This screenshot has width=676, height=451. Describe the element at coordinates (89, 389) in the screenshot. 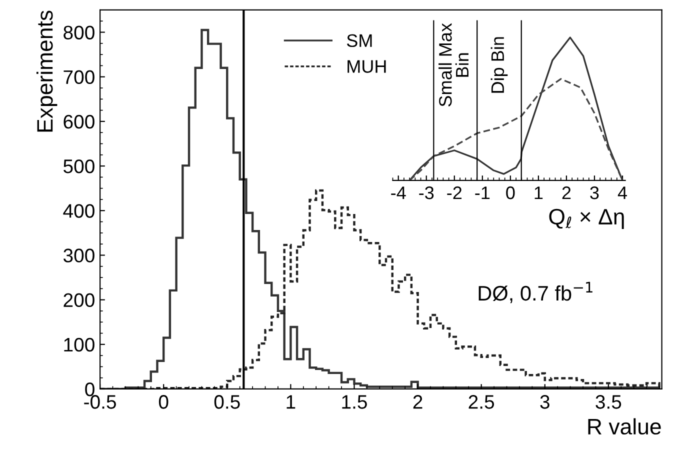

I see `y-tick-label: 0` at that location.